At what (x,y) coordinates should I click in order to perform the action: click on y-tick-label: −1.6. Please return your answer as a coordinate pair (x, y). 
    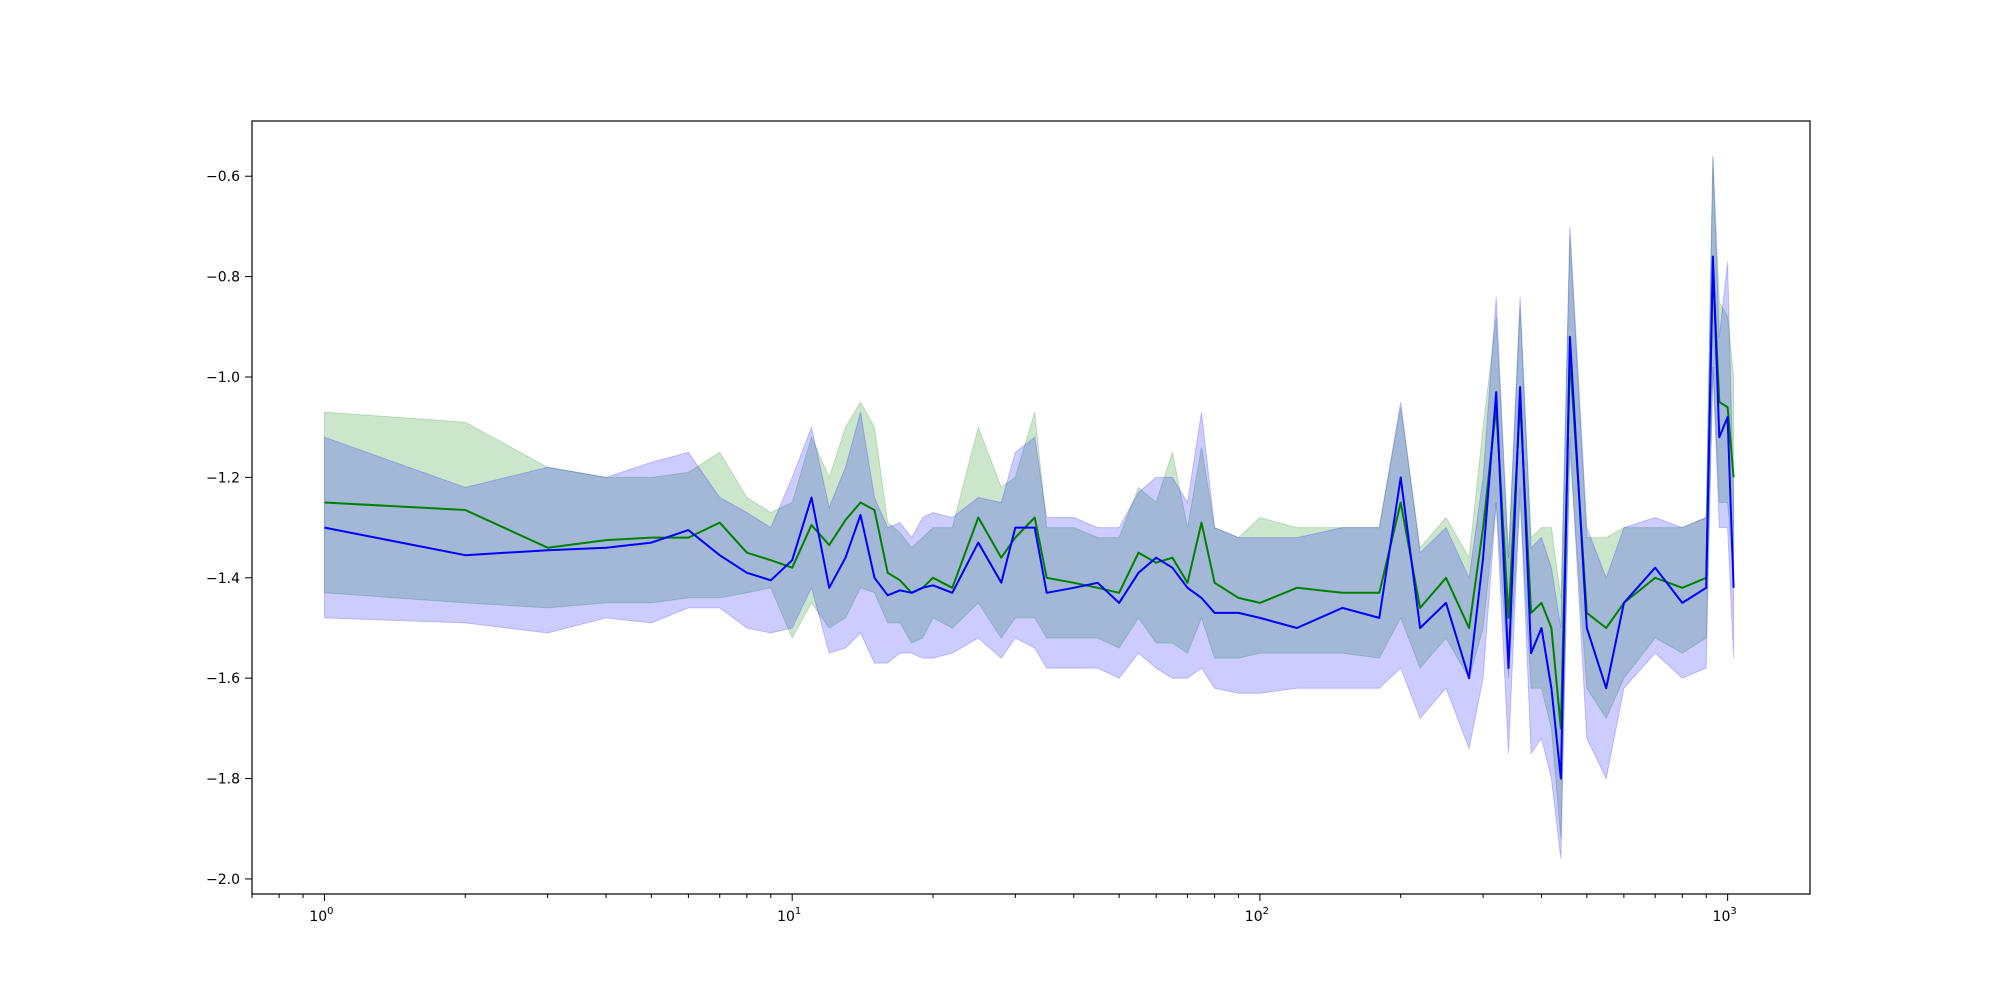
    Looking at the image, I should click on (223, 679).